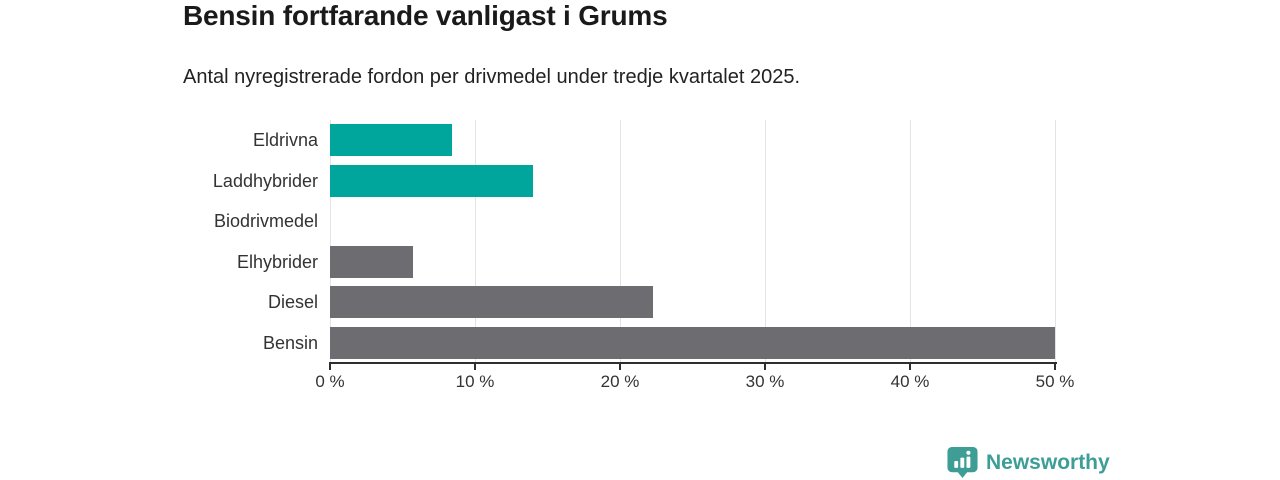 The height and width of the screenshot is (480, 1280). What do you see at coordinates (292, 302) in the screenshot?
I see `category-label-diesel: Diesel` at bounding box center [292, 302].